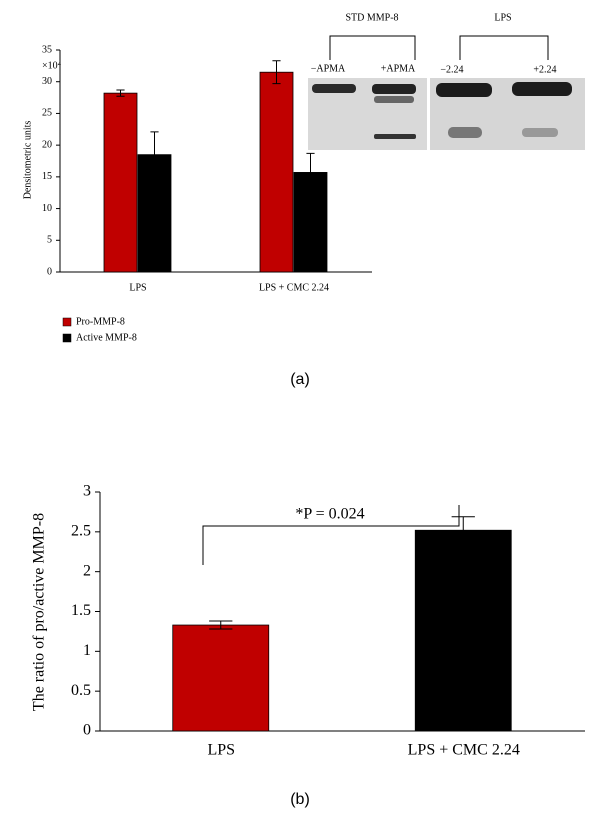 Image resolution: width=600 pixels, height=816 pixels. What do you see at coordinates (87, 650) in the screenshot?
I see `y-tick-label: 1` at bounding box center [87, 650].